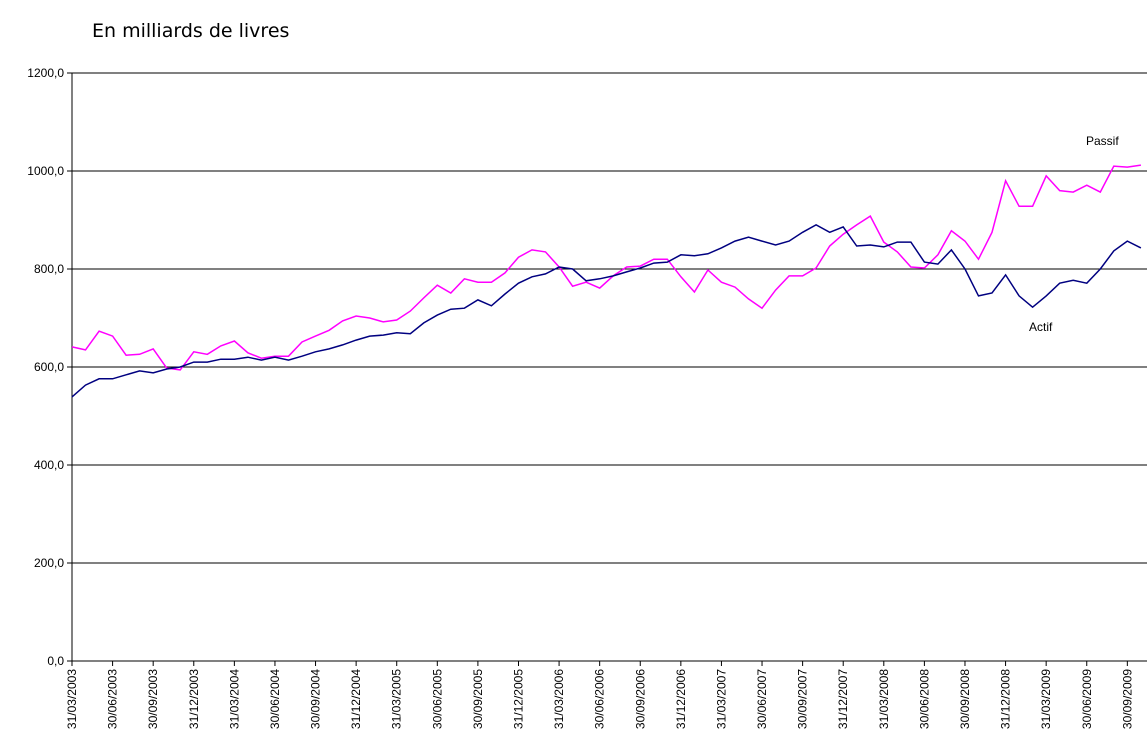 The image size is (1147, 755). What do you see at coordinates (640, 699) in the screenshot?
I see `x-tick-label: 30/09/2006` at bounding box center [640, 699].